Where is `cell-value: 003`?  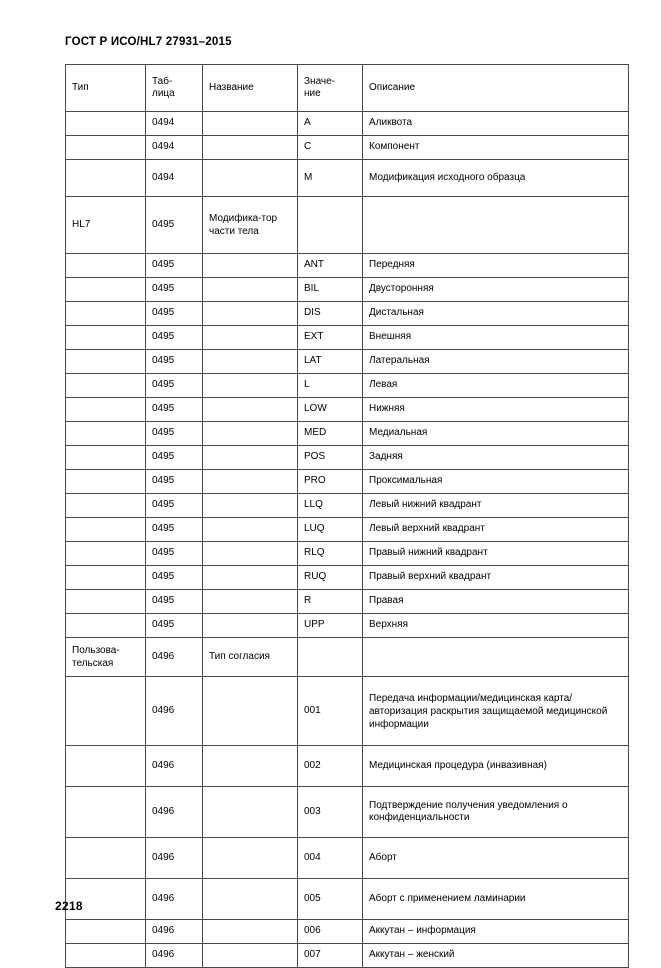
cell-value: 003 is located at coordinates (330, 812).